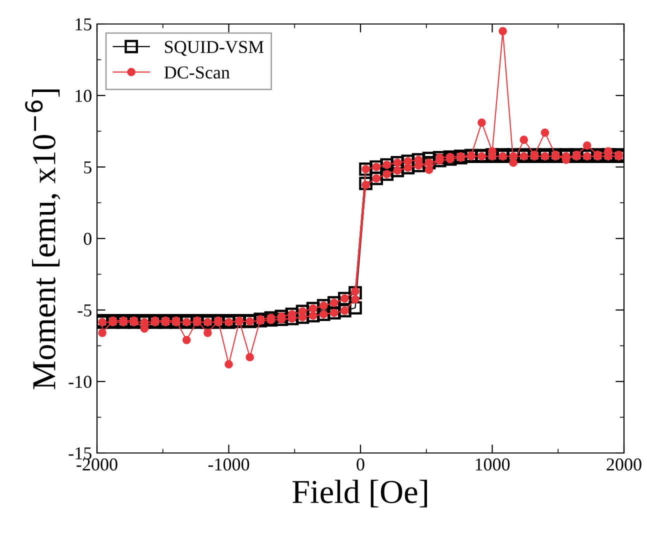 The height and width of the screenshot is (535, 647). What do you see at coordinates (493, 464) in the screenshot?
I see `x-tick-label: 1000` at bounding box center [493, 464].